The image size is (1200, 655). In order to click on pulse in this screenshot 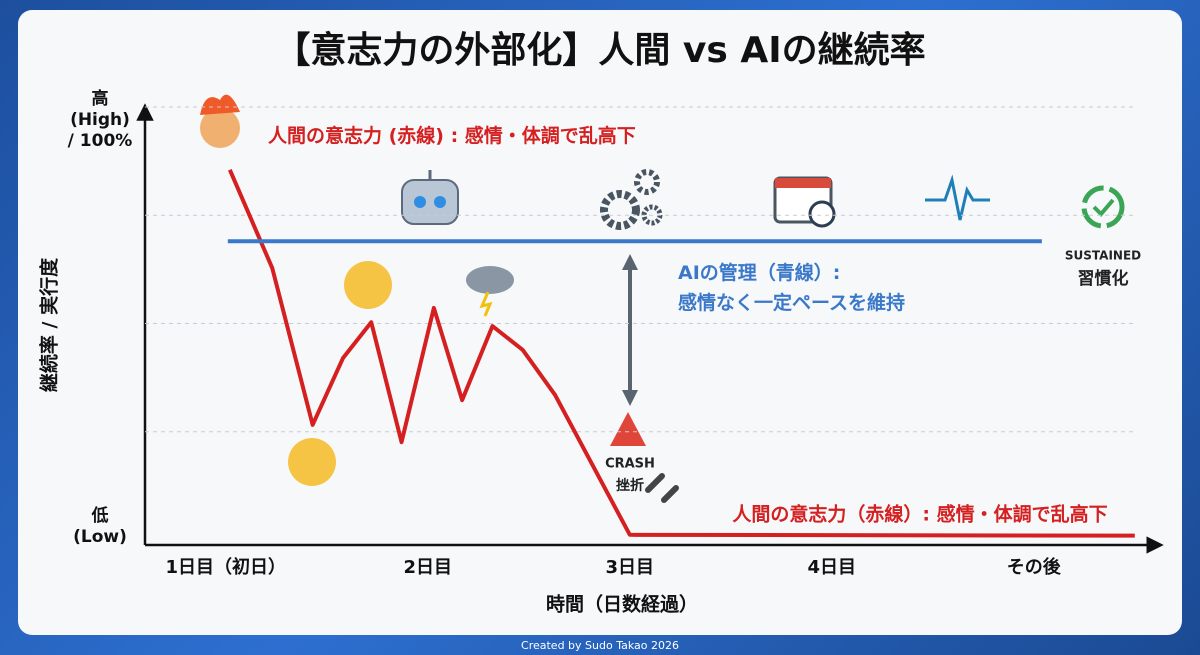, I will do `click(957, 197)`.